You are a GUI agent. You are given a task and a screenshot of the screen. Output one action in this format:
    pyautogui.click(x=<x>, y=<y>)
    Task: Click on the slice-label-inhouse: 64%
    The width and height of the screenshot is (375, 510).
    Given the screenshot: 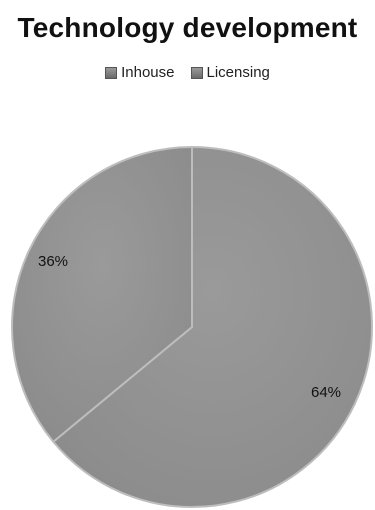 What is the action you would take?
    pyautogui.click(x=326, y=392)
    